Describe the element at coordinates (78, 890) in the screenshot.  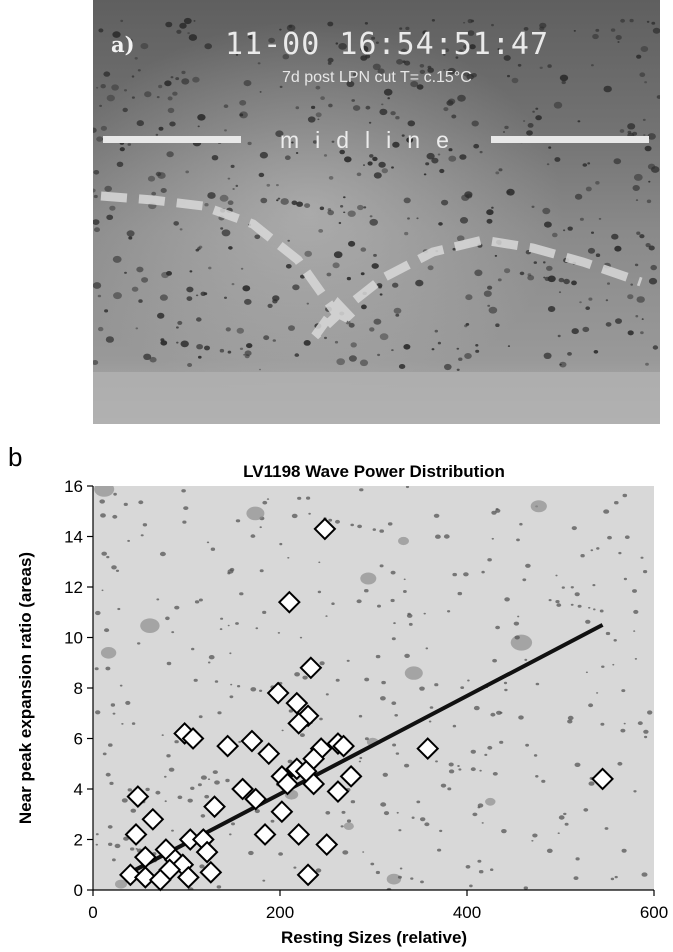
I see `y-tick-label: 0` at that location.